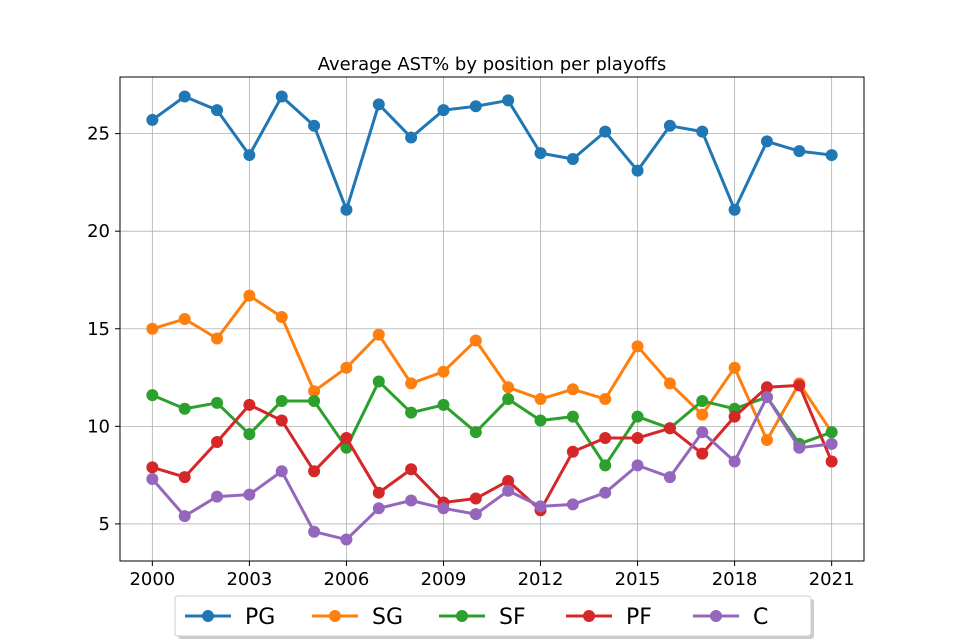  What do you see at coordinates (735, 579) in the screenshot?
I see `x-tick-label: 2018` at bounding box center [735, 579].